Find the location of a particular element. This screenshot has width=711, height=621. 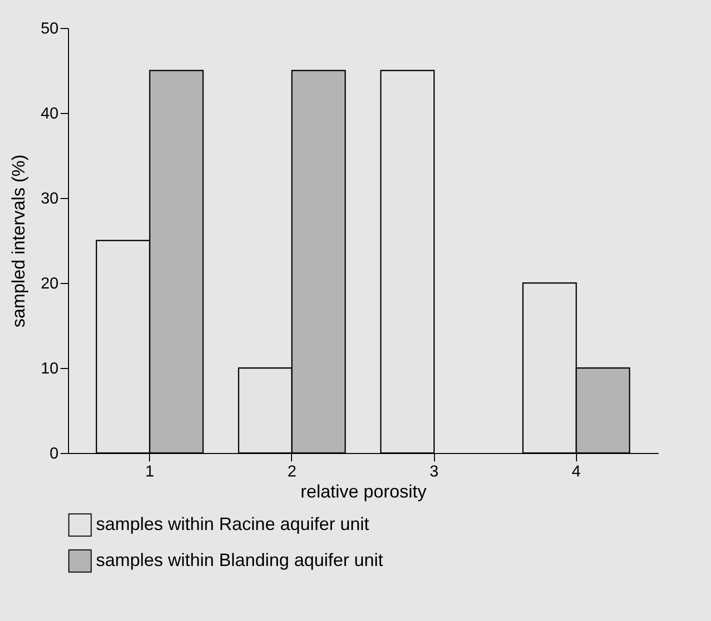

x-tick-label: 4 is located at coordinates (576, 472).